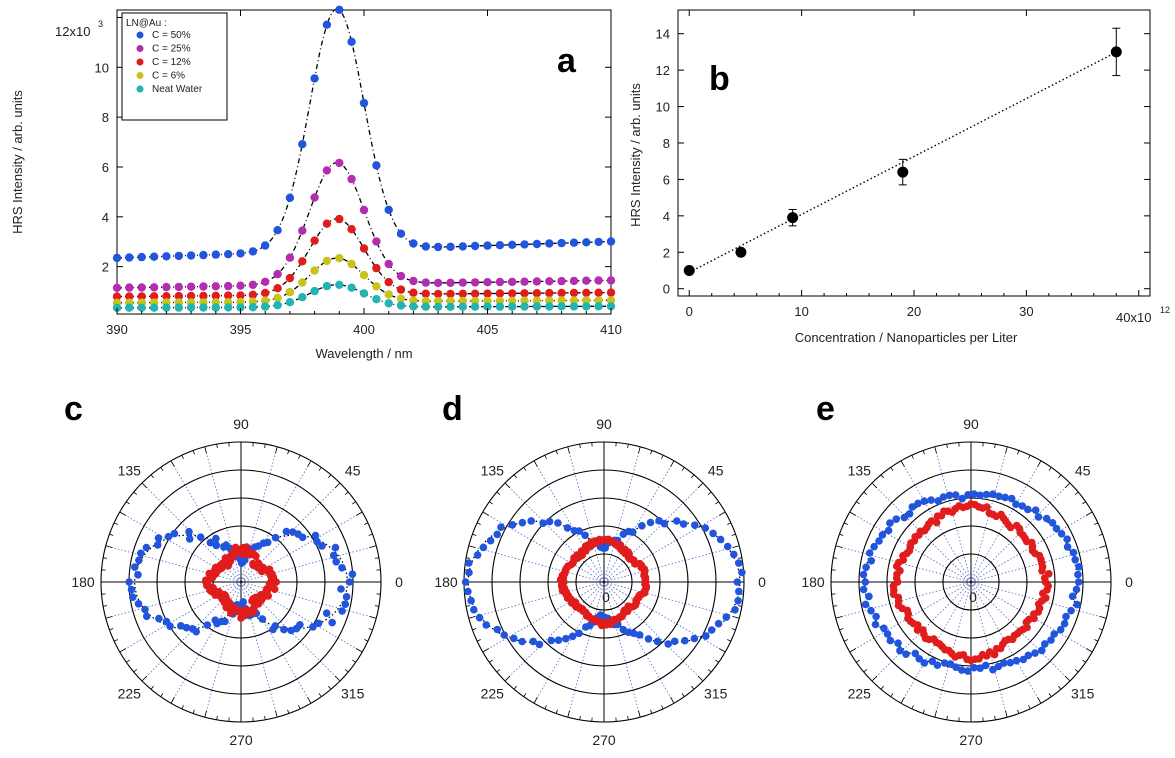 The width and height of the screenshot is (1175, 758). I want to click on panel-b-y-tick-label: 6, so click(666, 179).